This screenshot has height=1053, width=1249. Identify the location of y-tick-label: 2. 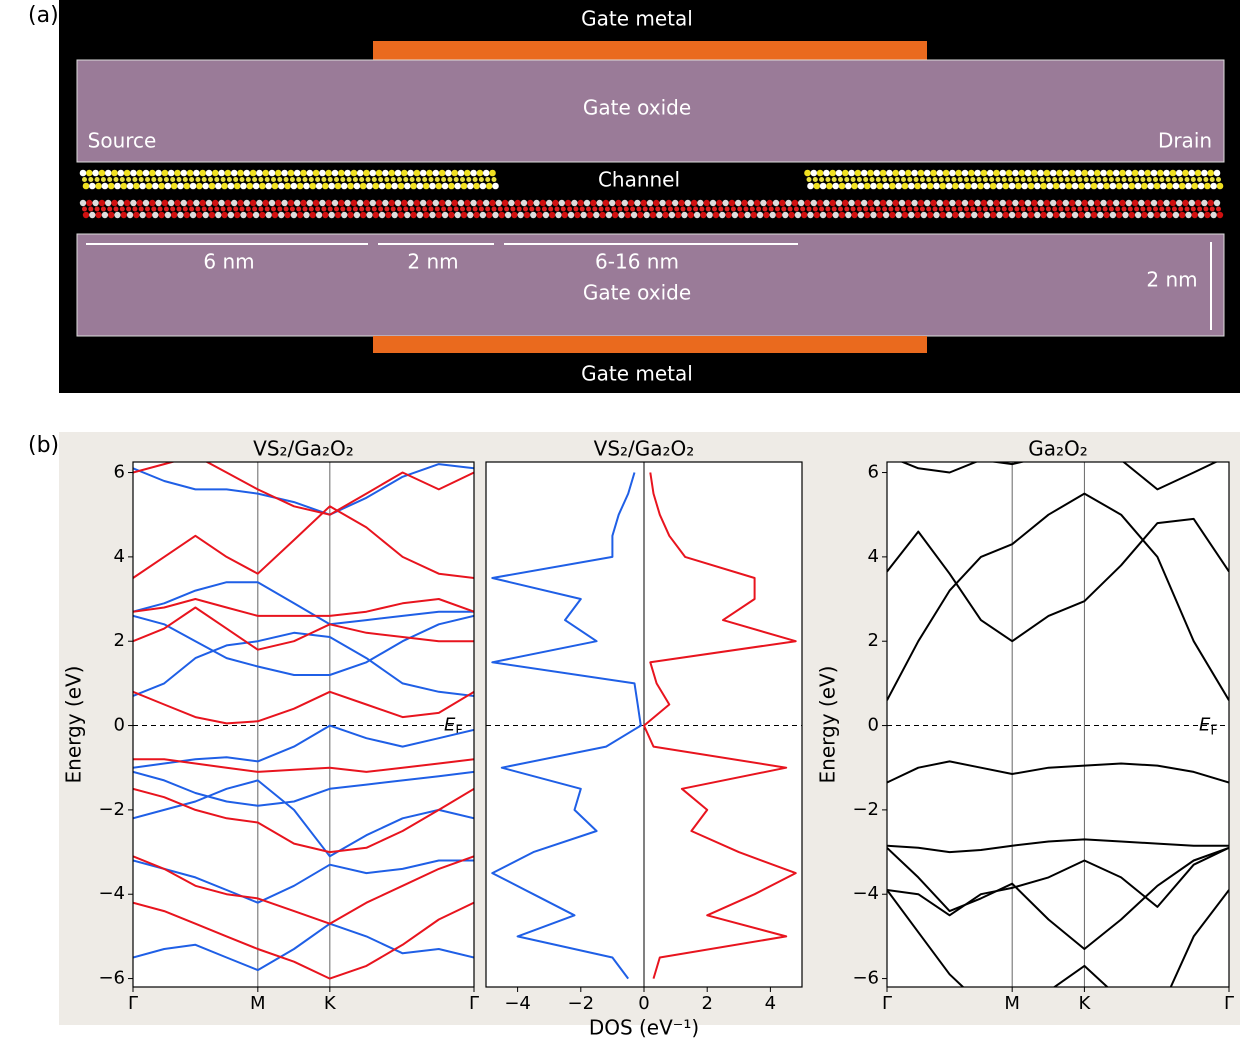
(119, 640).